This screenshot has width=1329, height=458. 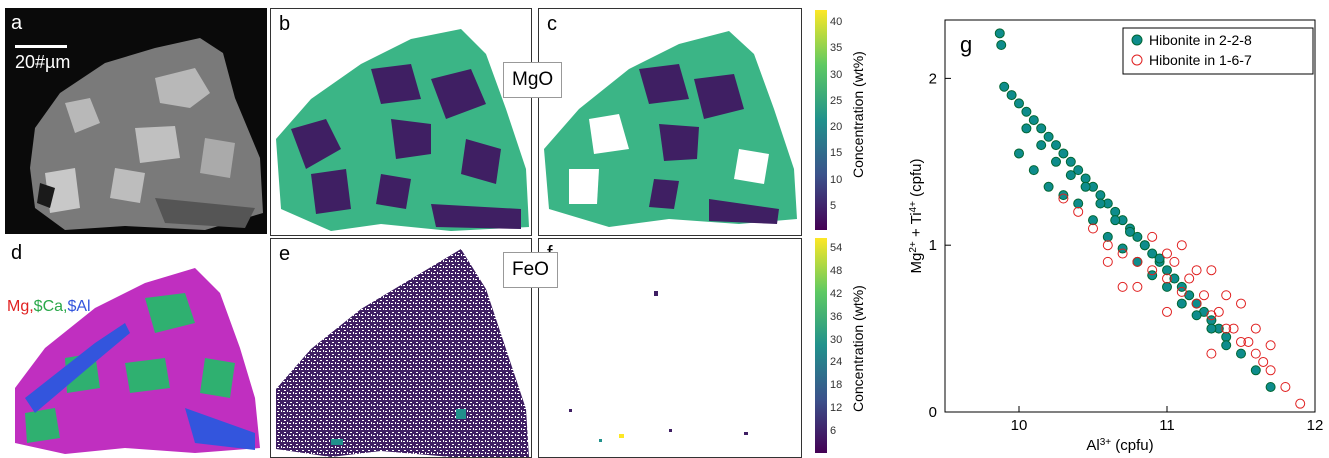 I want to click on feo-label: FeO, so click(x=530, y=270).